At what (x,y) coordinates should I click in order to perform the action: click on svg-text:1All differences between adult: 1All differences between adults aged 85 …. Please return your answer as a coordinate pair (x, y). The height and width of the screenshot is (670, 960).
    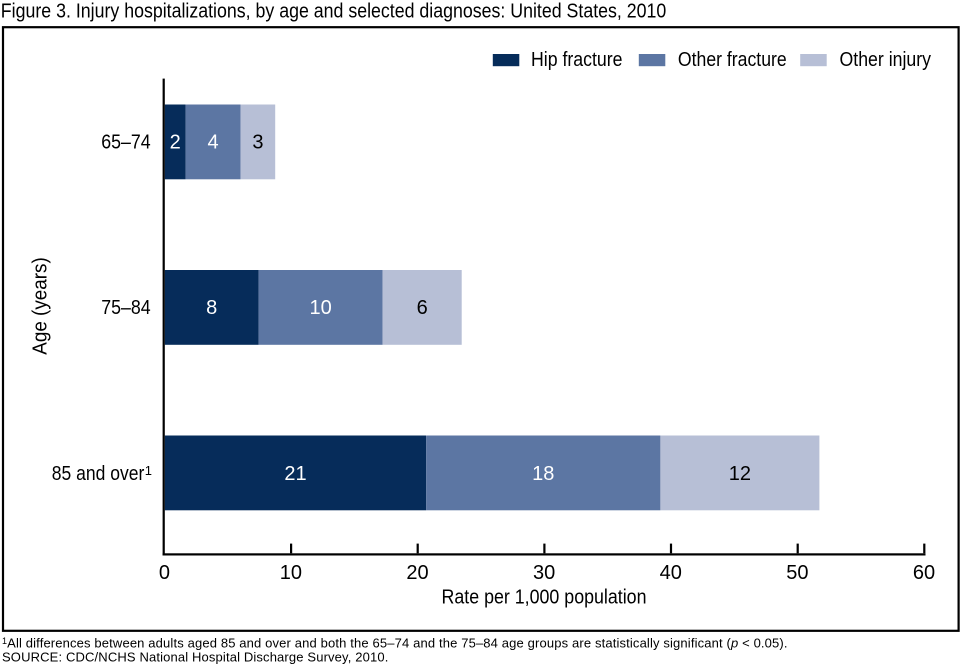
    Looking at the image, I should click on (395, 643).